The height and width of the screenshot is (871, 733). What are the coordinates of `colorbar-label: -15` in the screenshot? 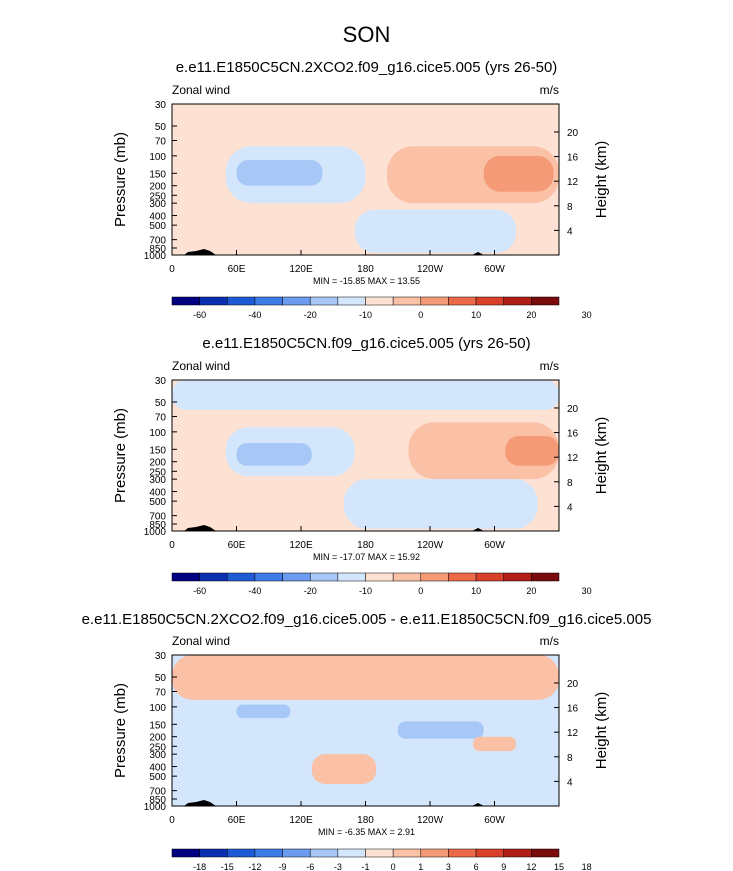 It's located at (227, 866).